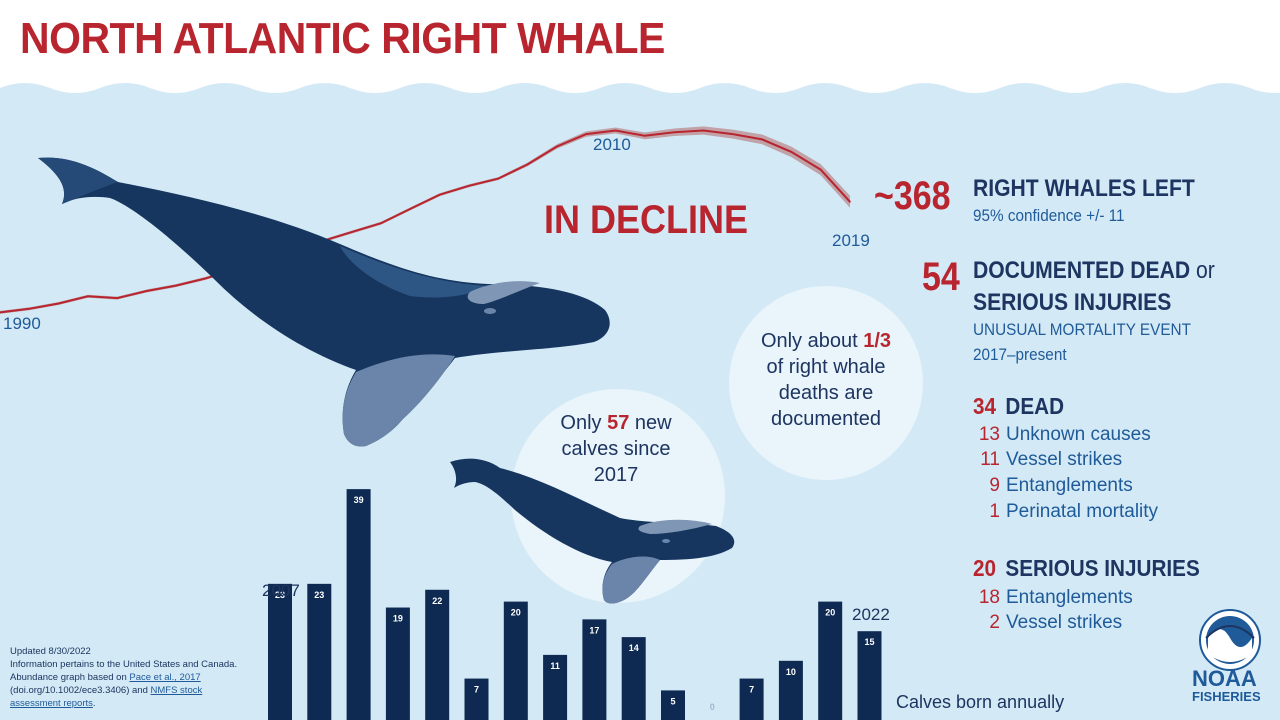 This screenshot has height=720, width=1280. I want to click on calves-text-2: new, so click(653, 423).